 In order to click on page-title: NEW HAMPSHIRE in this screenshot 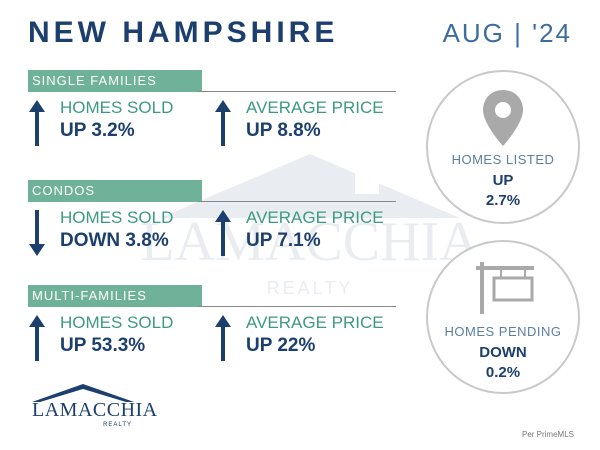, I will do `click(183, 32)`.